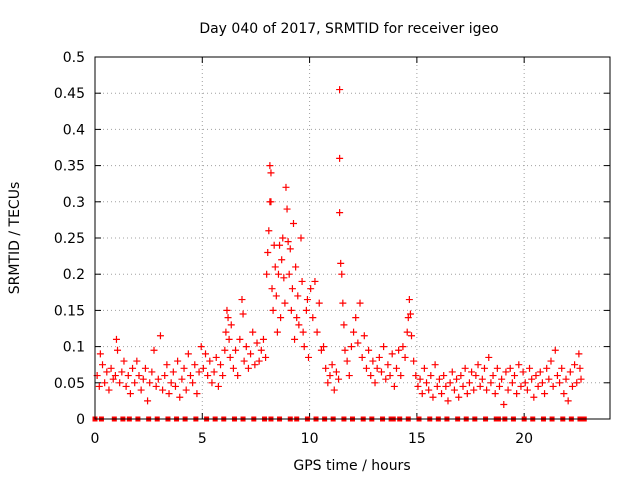  Describe the element at coordinates (74, 58) in the screenshot. I see `y-tick-label: 0.5` at that location.